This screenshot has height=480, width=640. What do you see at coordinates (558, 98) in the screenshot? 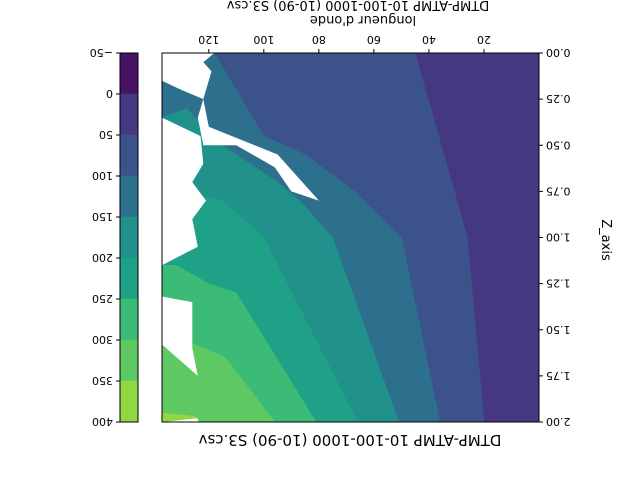
I see `y-tick-label-1: 0.25` at bounding box center [558, 98].